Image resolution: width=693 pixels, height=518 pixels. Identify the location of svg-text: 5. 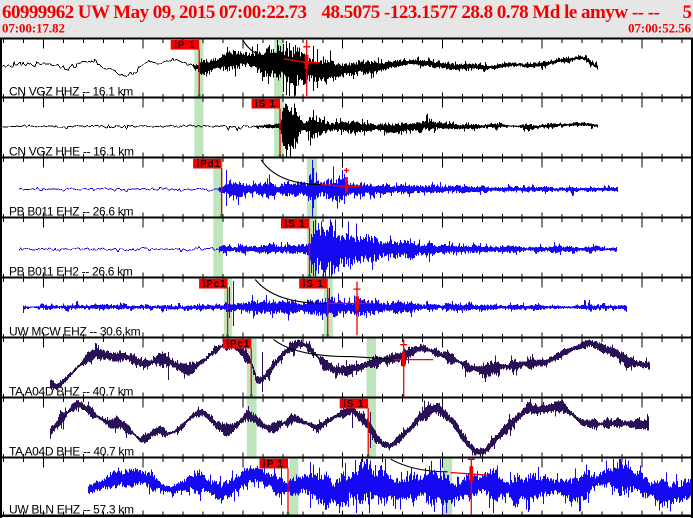
(688, 12).